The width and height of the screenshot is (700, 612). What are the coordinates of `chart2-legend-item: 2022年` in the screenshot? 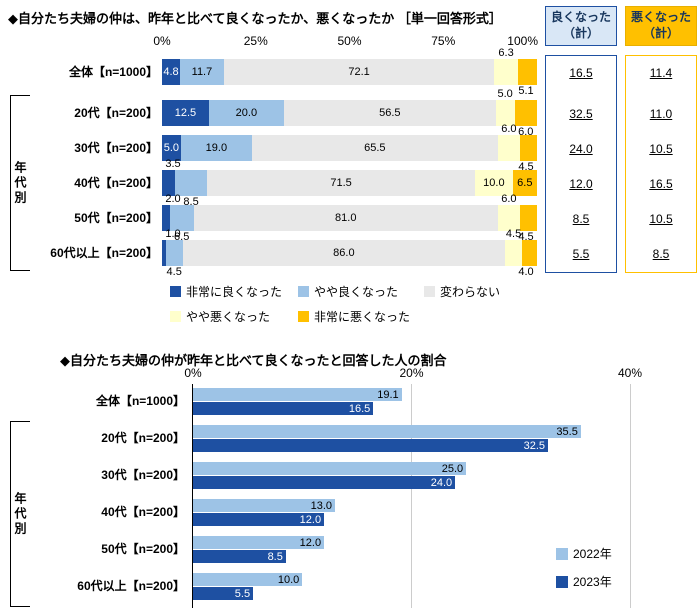 It's located at (584, 553).